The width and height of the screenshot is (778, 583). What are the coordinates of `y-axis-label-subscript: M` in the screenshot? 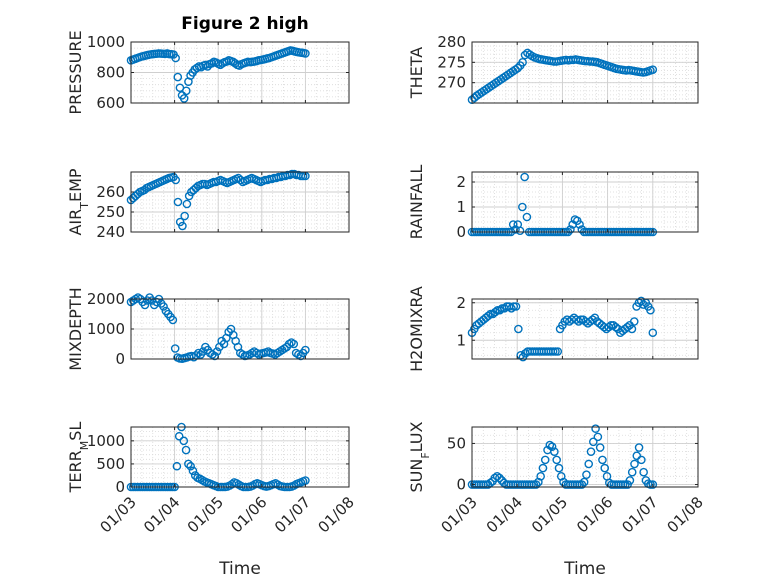 It's located at (84, 446).